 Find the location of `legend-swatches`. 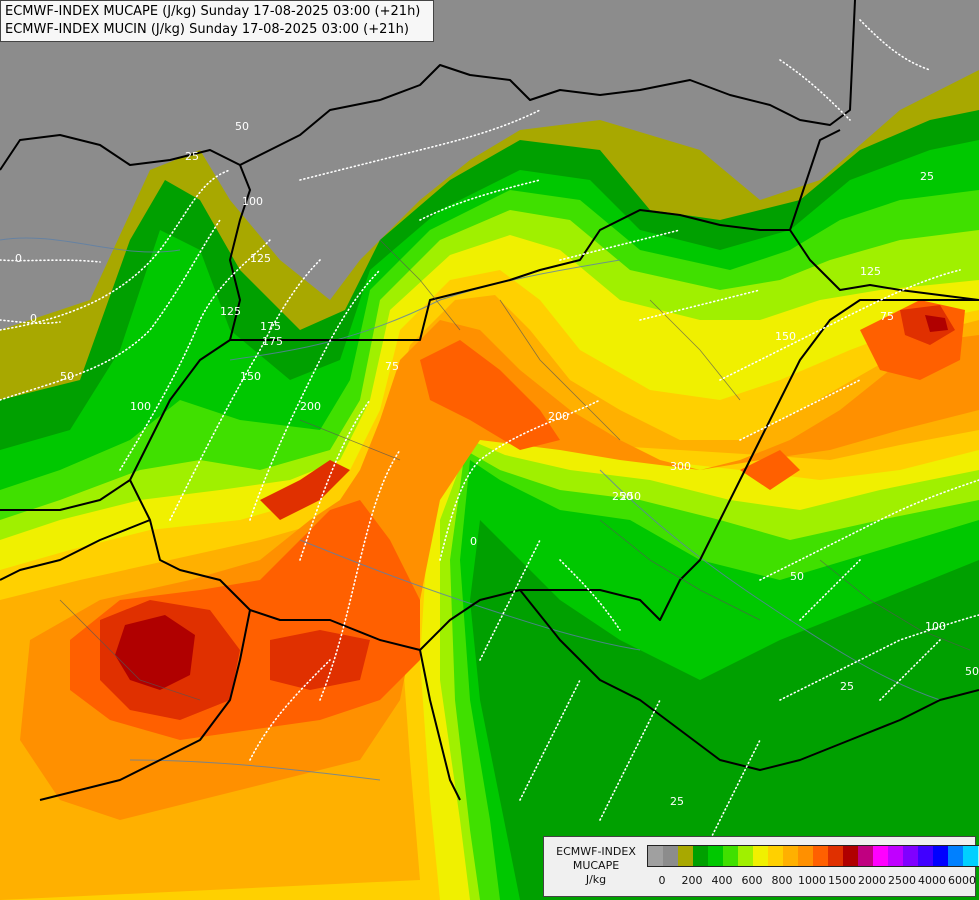

legend-swatches is located at coordinates (813, 856).